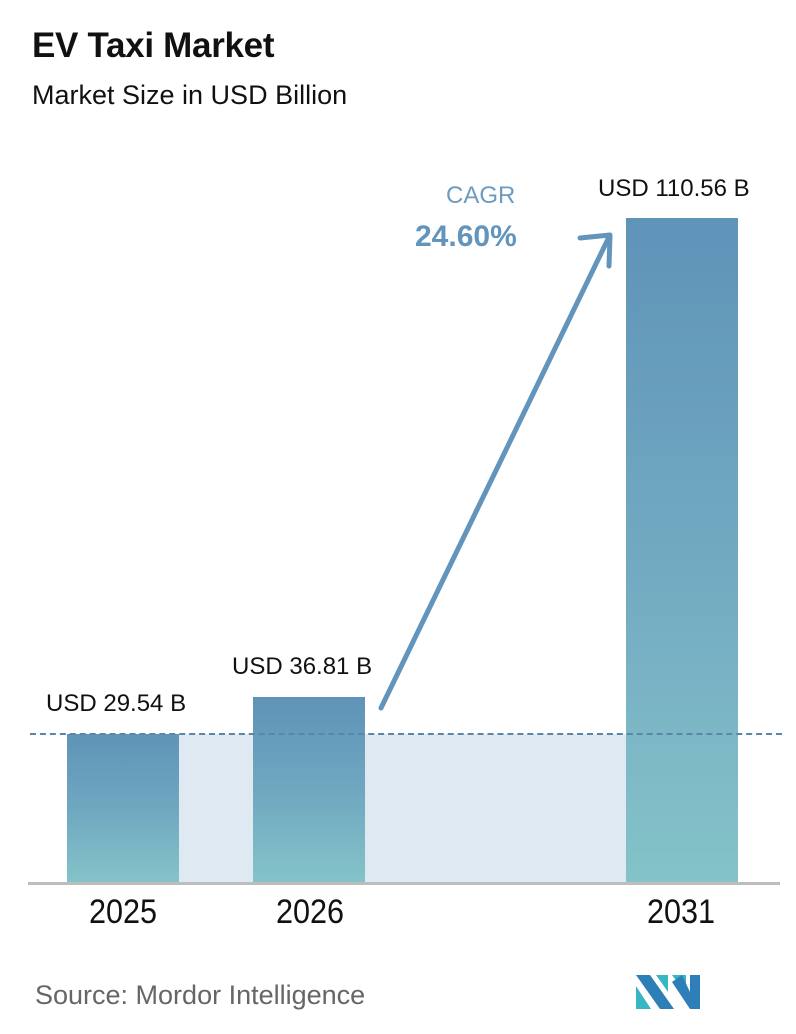 The height and width of the screenshot is (1034, 796). Describe the element at coordinates (406, 734) in the screenshot. I see `reference-dashed-line` at that location.